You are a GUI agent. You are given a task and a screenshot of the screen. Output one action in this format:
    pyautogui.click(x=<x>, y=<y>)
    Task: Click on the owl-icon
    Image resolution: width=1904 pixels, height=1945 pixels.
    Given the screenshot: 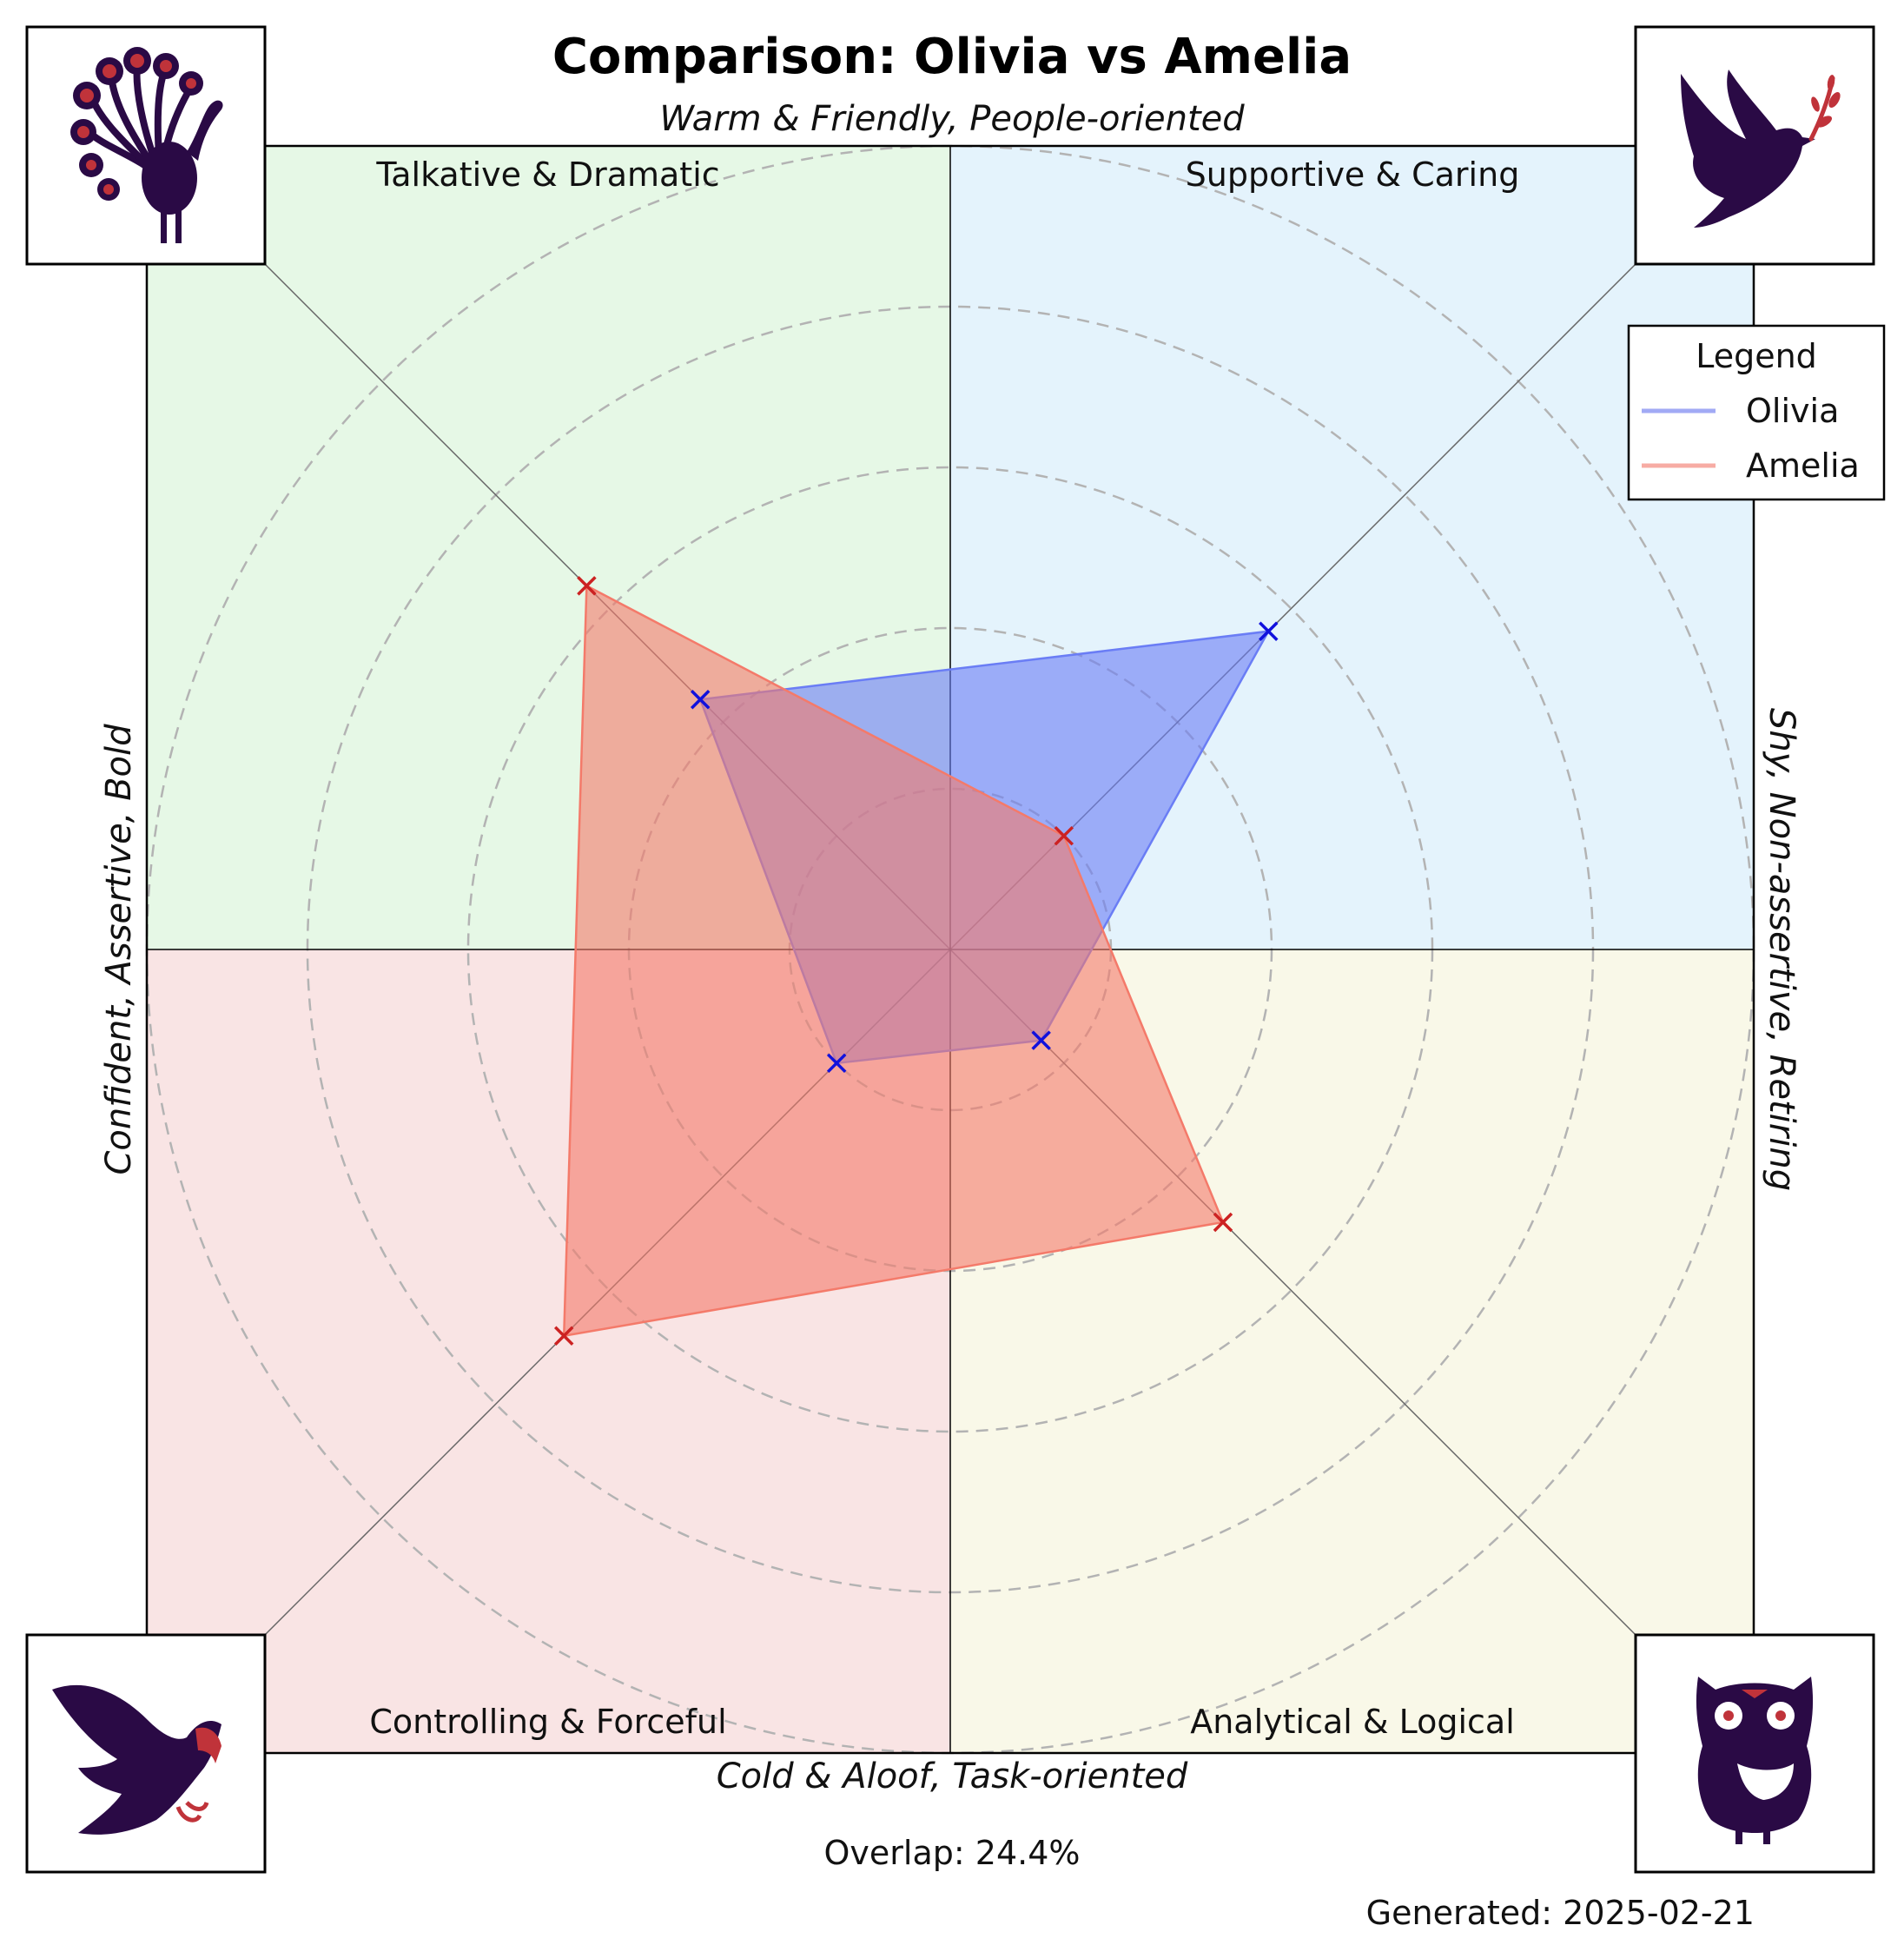 What is the action you would take?
    pyautogui.click(x=1755, y=1761)
    